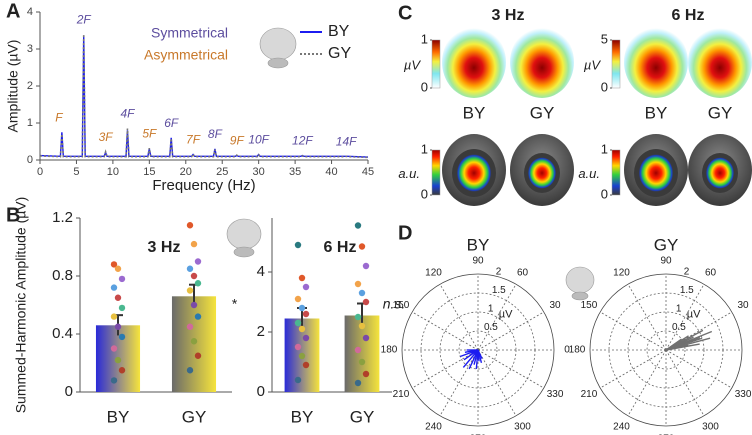 The width and height of the screenshot is (752, 435). I want to click on x-tick-label: 0, so click(40, 172).